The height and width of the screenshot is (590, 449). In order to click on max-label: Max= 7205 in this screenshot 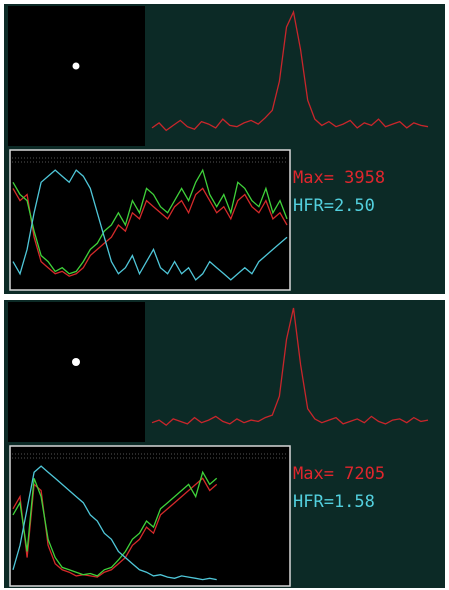, I will do `click(339, 474)`.